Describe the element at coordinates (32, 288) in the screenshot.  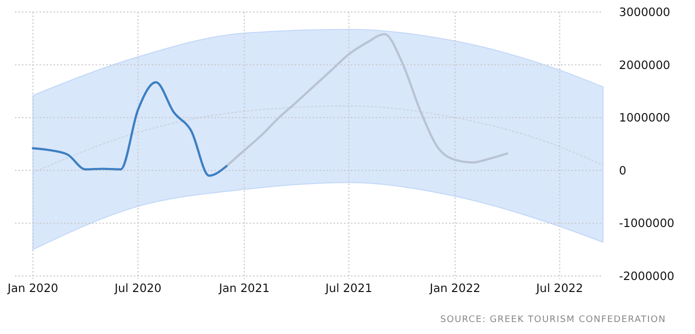
I see `x-tick-label: Jan 2020` at that location.